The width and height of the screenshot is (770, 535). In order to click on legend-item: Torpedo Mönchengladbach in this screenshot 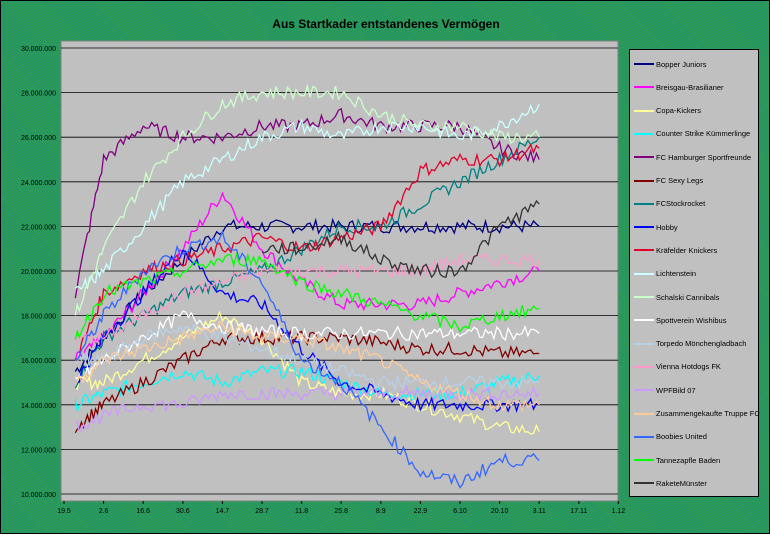, I will do `click(690, 344)`.